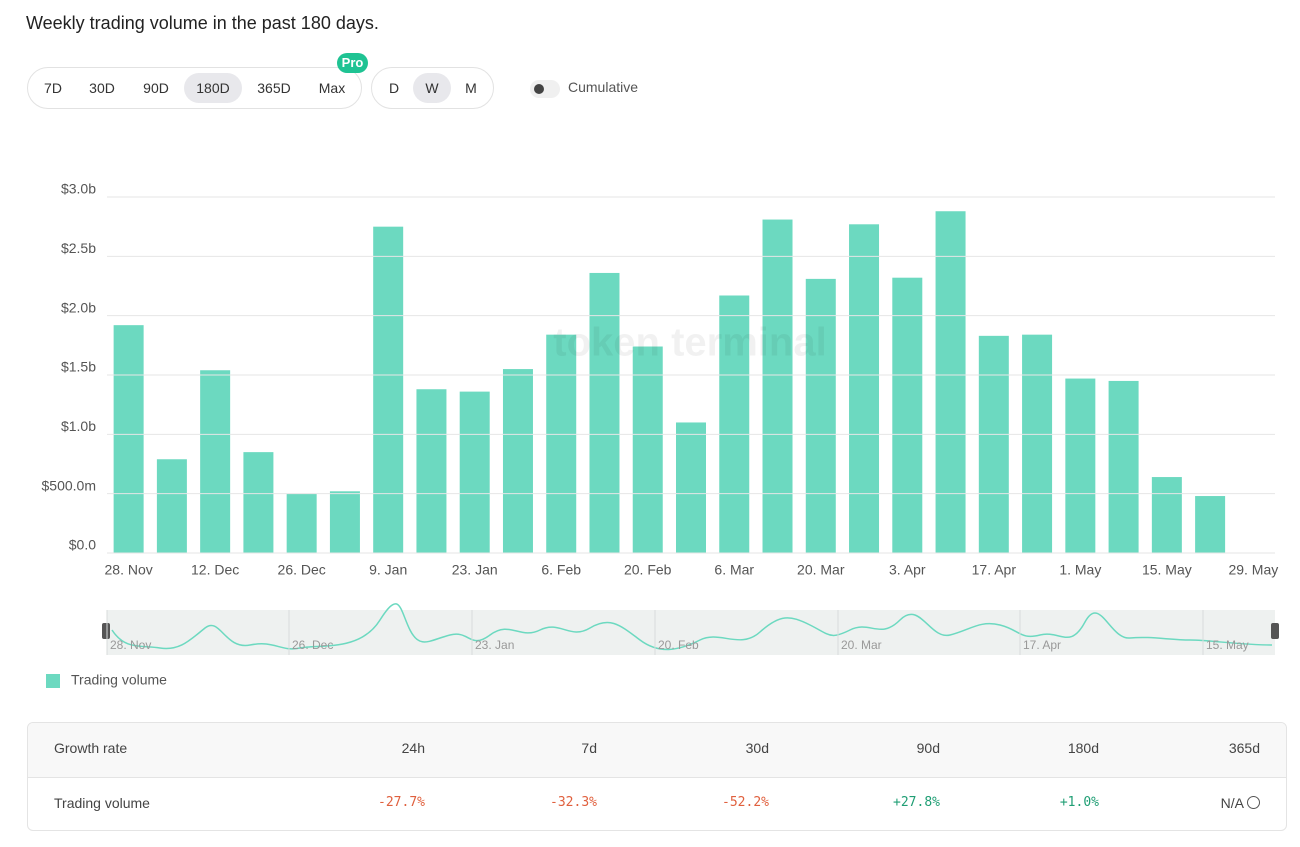  I want to click on x-tick-label: 17. Apr, so click(994, 570).